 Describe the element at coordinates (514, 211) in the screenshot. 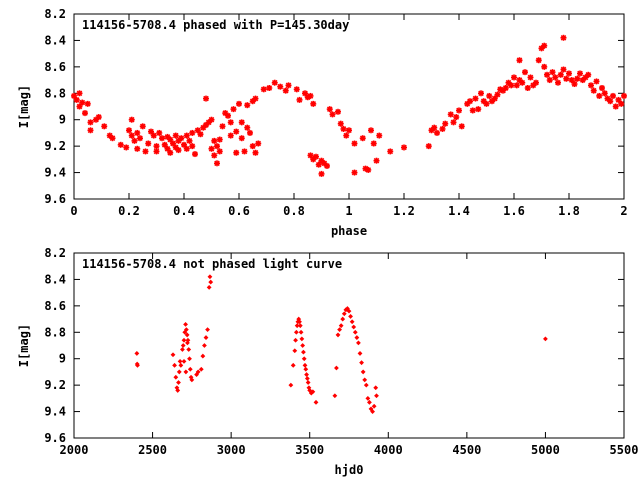

I see `x-tick-label: 1.6` at that location.